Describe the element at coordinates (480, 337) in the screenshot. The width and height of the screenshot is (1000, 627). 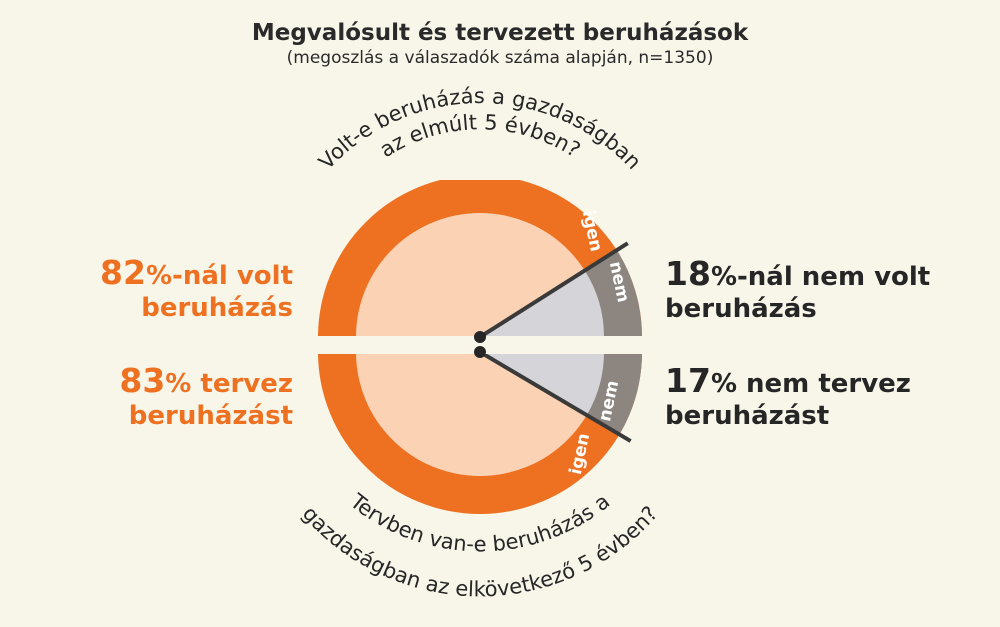
I see `top-pointer-dot` at that location.